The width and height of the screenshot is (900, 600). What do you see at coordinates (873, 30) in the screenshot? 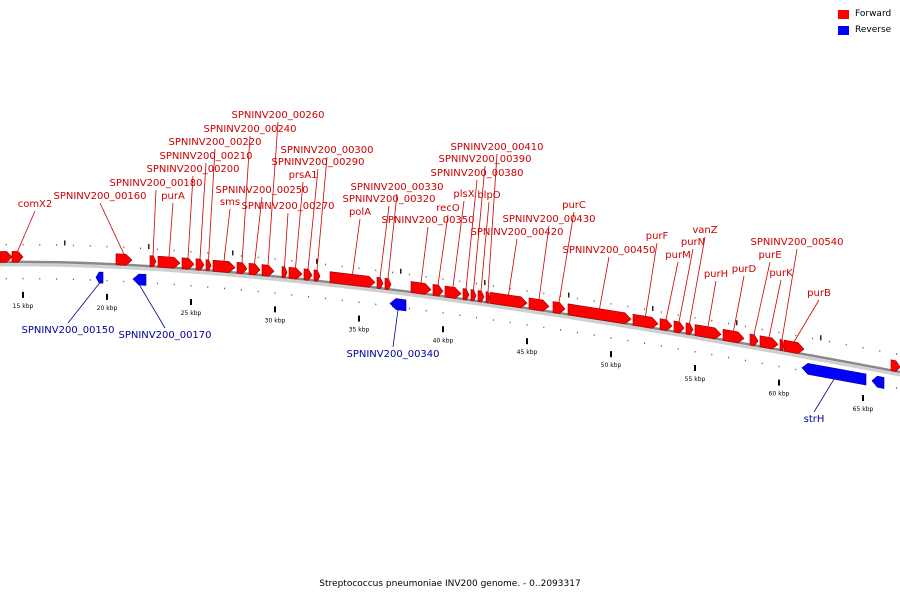
I see `legend-reverse-label: Reverse` at bounding box center [873, 30].